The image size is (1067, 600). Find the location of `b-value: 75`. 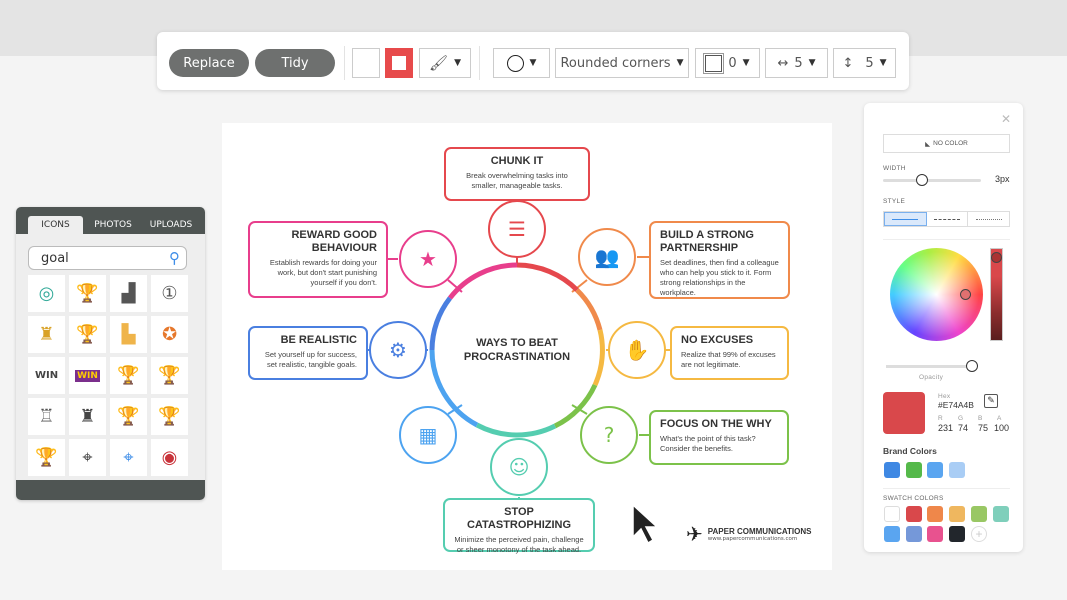

b-value: 75 is located at coordinates (983, 428).